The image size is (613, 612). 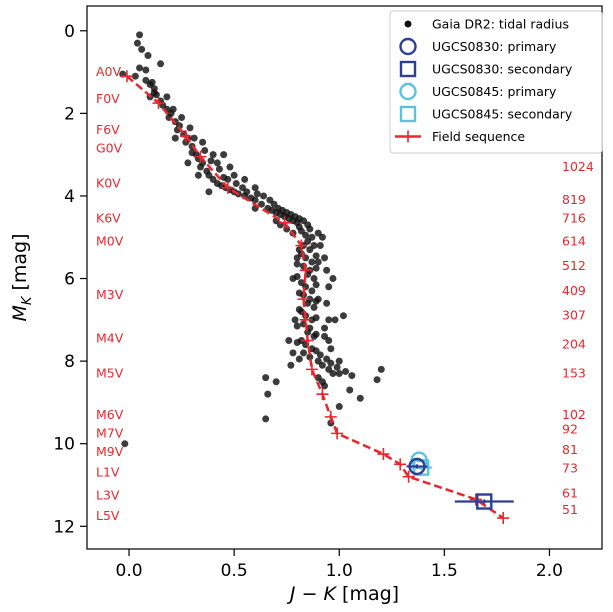 What do you see at coordinates (408, 24) in the screenshot?
I see `legend-dot-icon` at bounding box center [408, 24].